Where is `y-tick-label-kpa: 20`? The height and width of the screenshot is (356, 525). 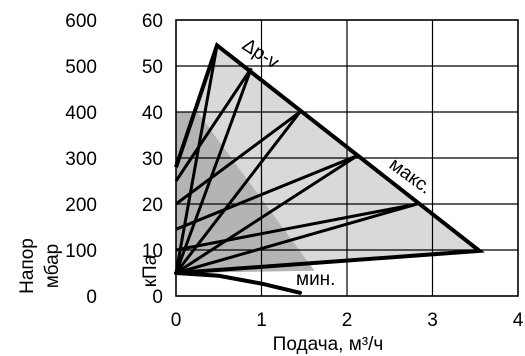
y-tick-label-kpa: 20 is located at coordinates (152, 205).